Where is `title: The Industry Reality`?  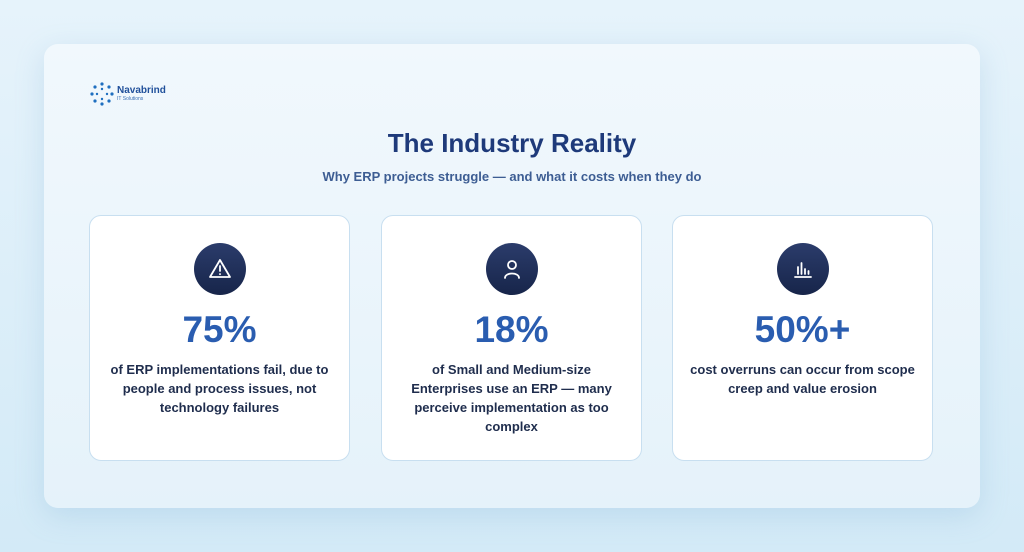
title: The Industry Reality is located at coordinates (512, 143).